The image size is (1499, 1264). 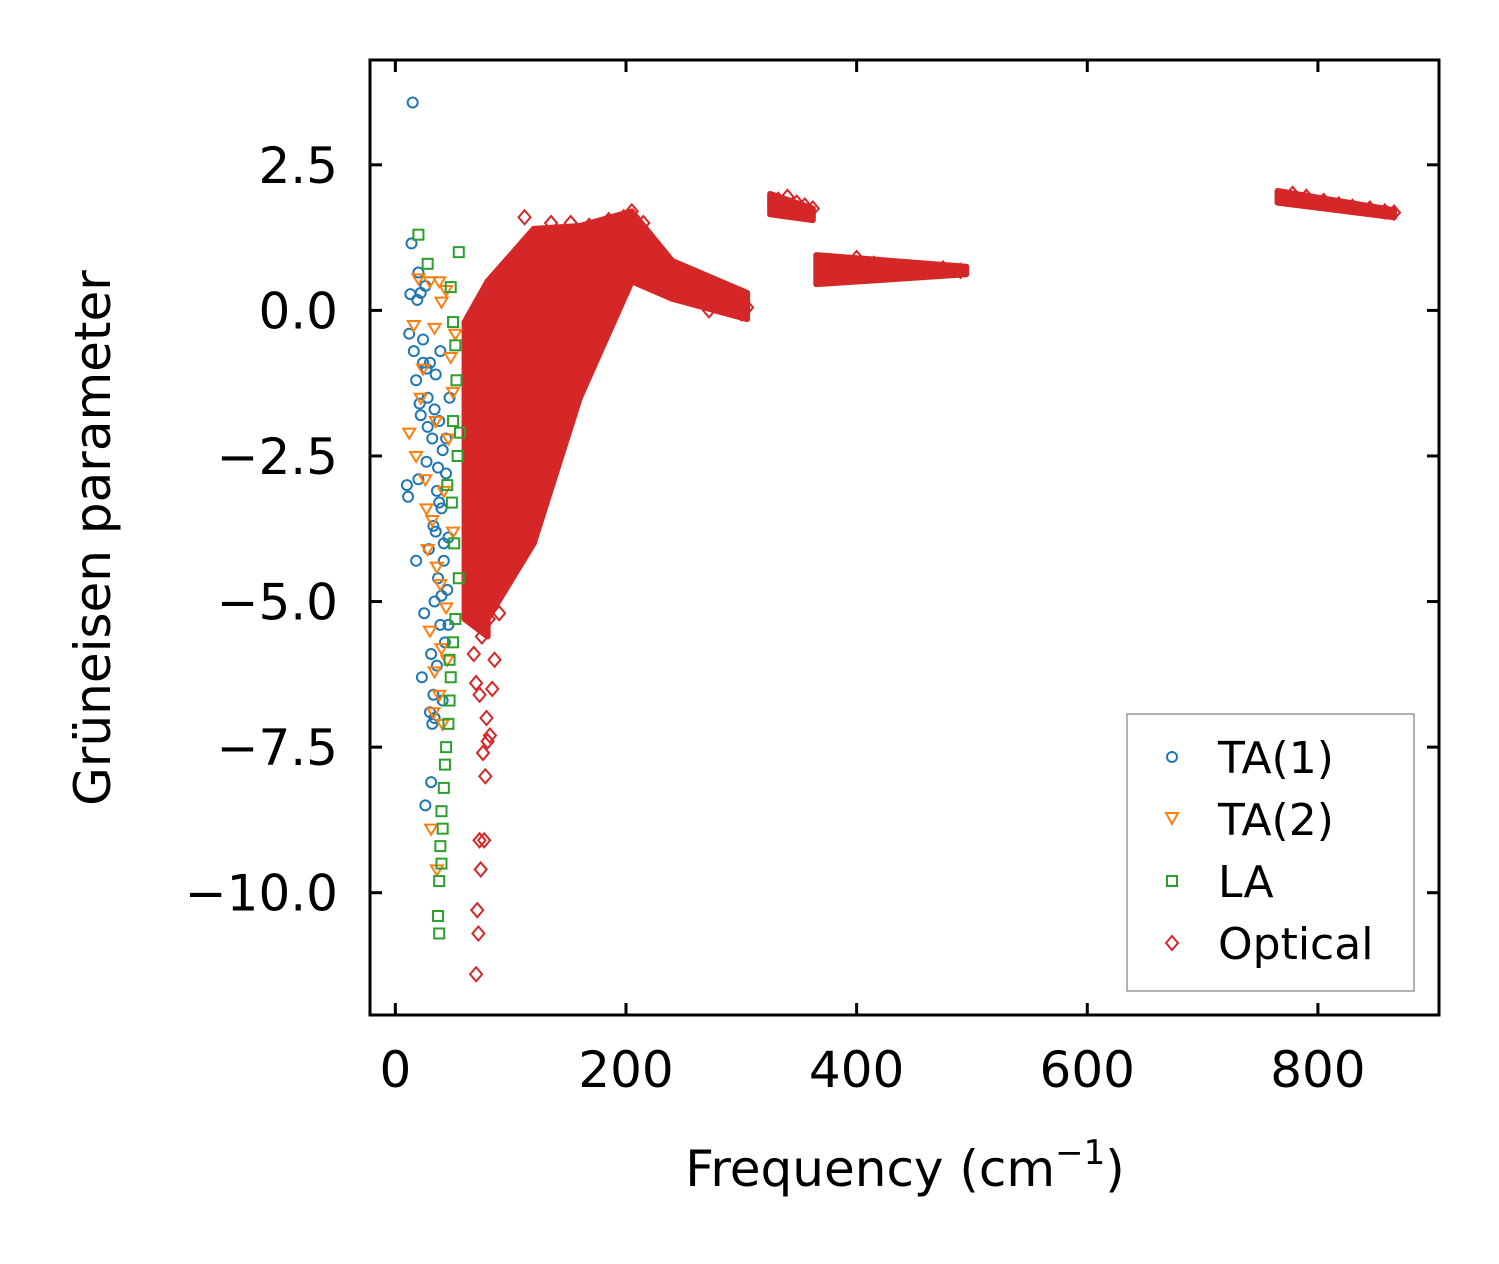 What do you see at coordinates (261, 894) in the screenshot?
I see `y-tick-label: −10.0` at bounding box center [261, 894].